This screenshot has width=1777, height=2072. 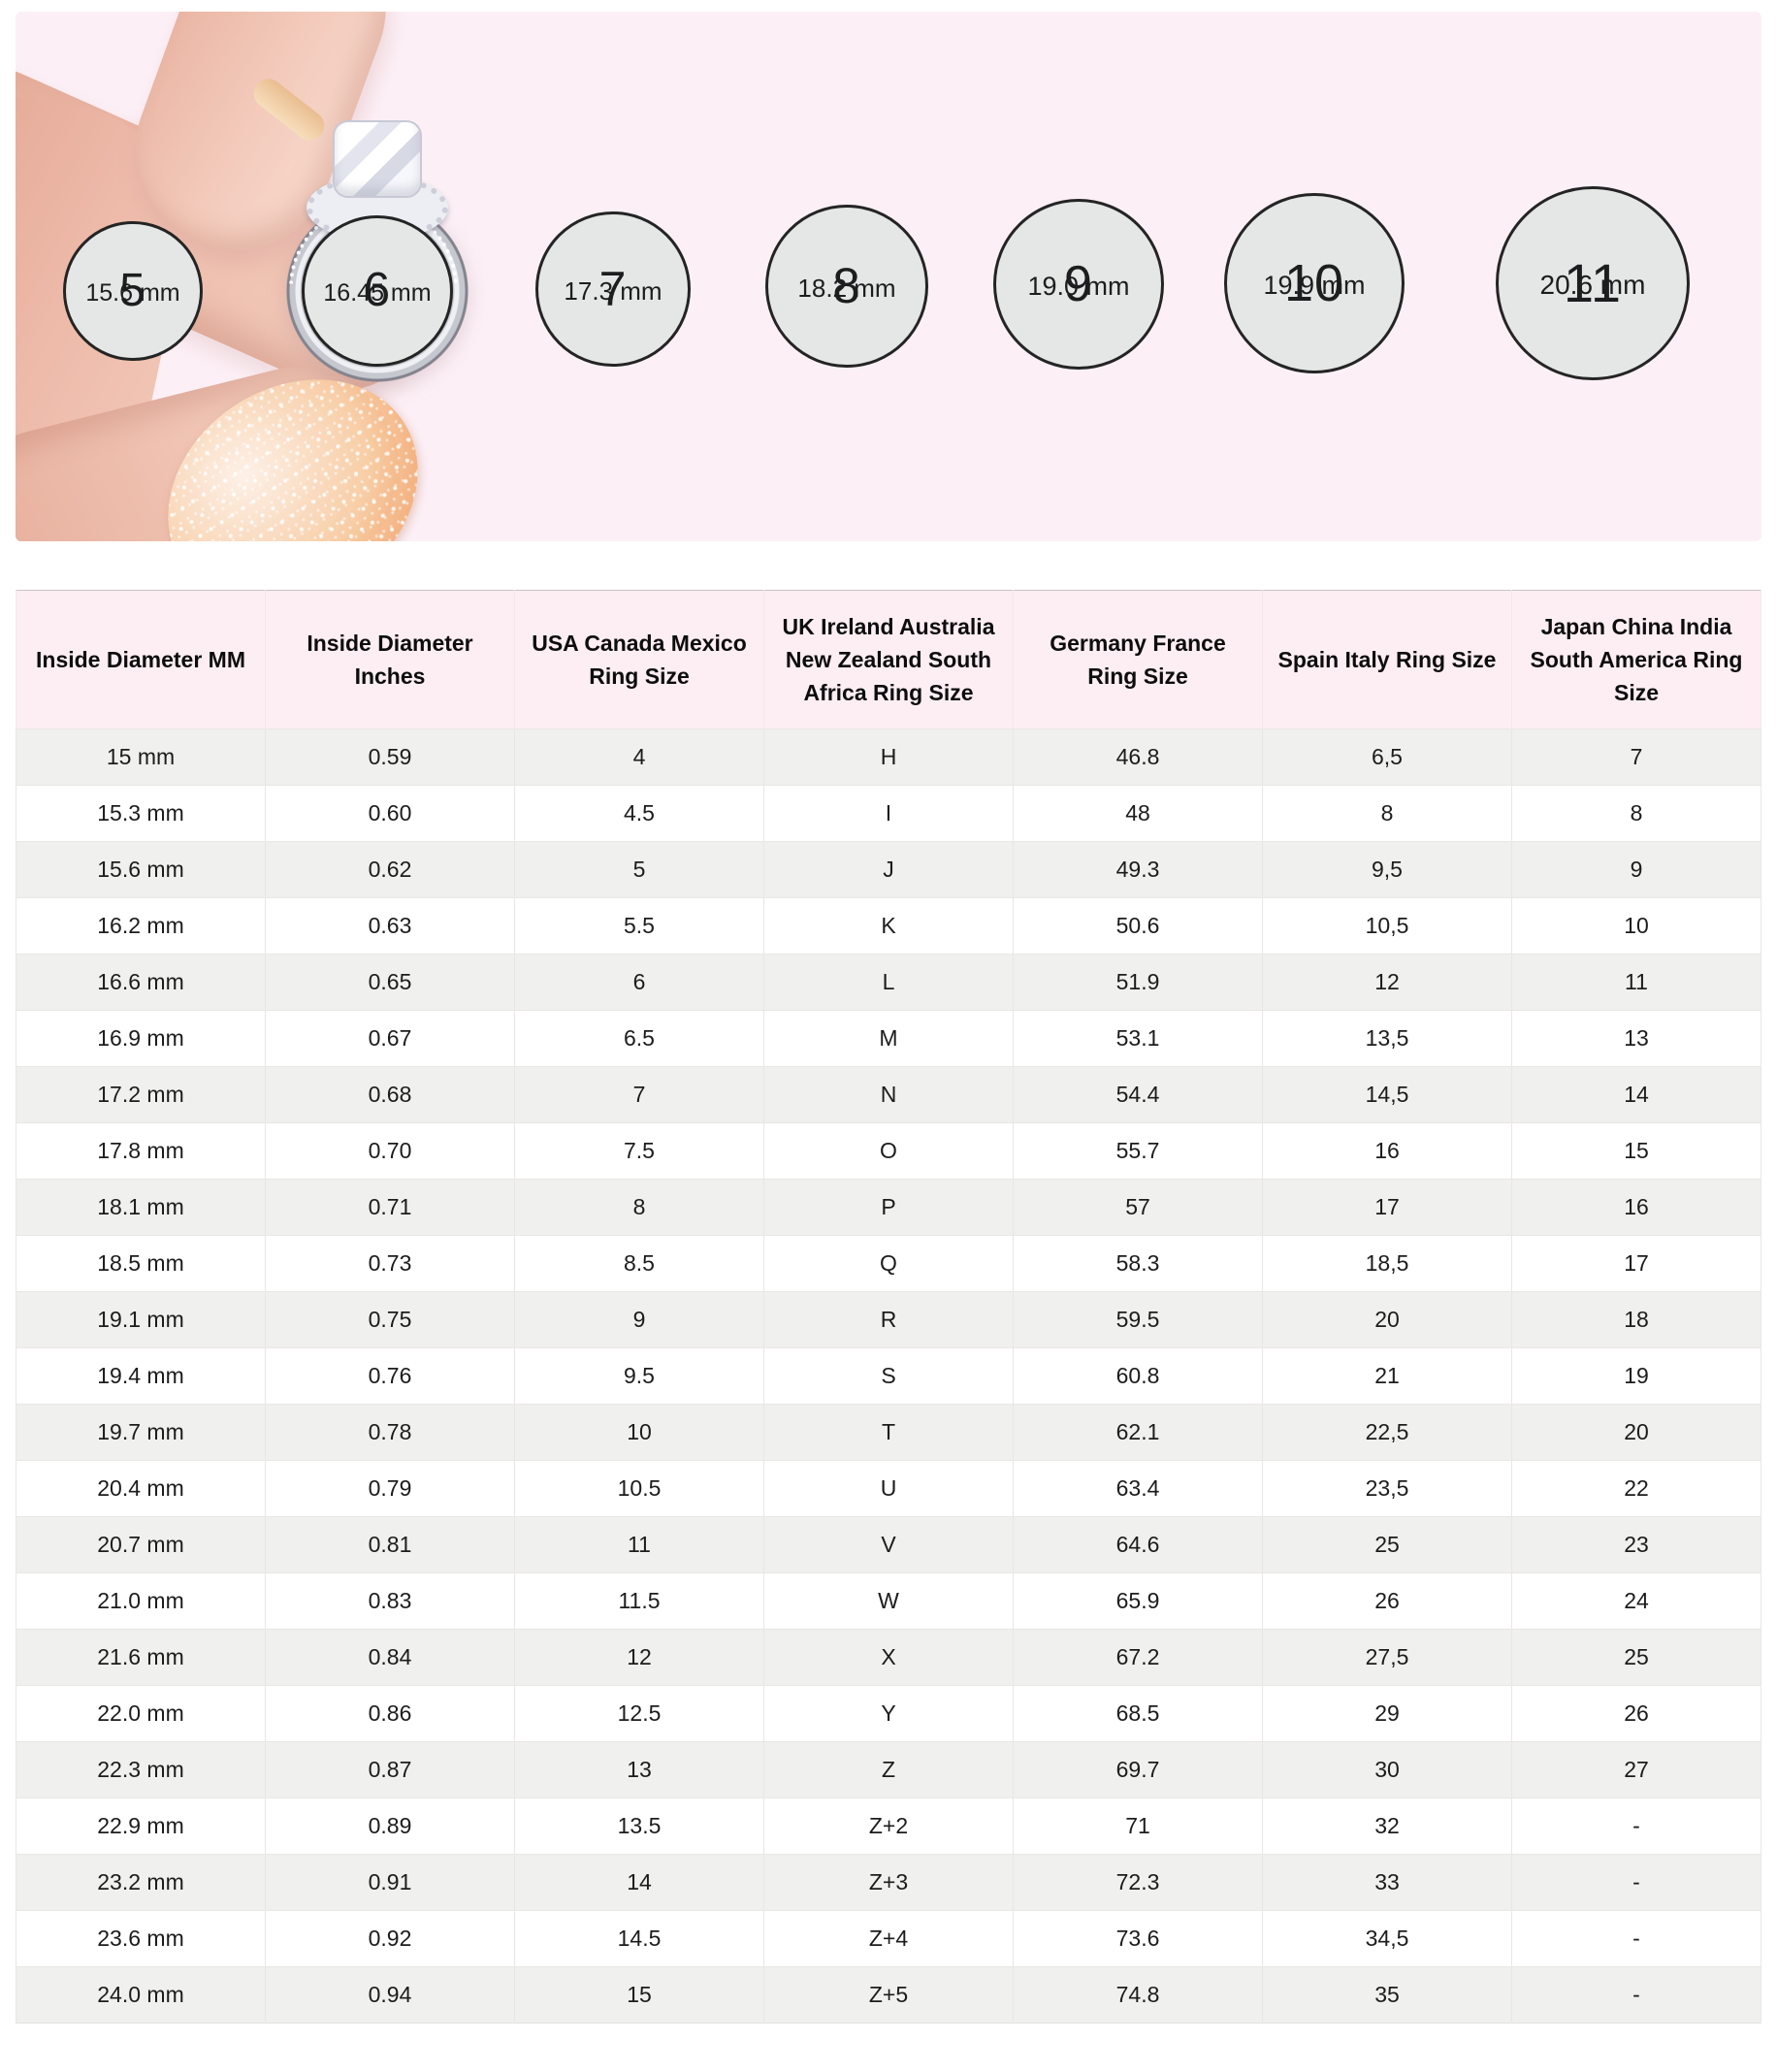 What do you see at coordinates (1636, 982) in the screenshot?
I see `table-cell: 11` at bounding box center [1636, 982].